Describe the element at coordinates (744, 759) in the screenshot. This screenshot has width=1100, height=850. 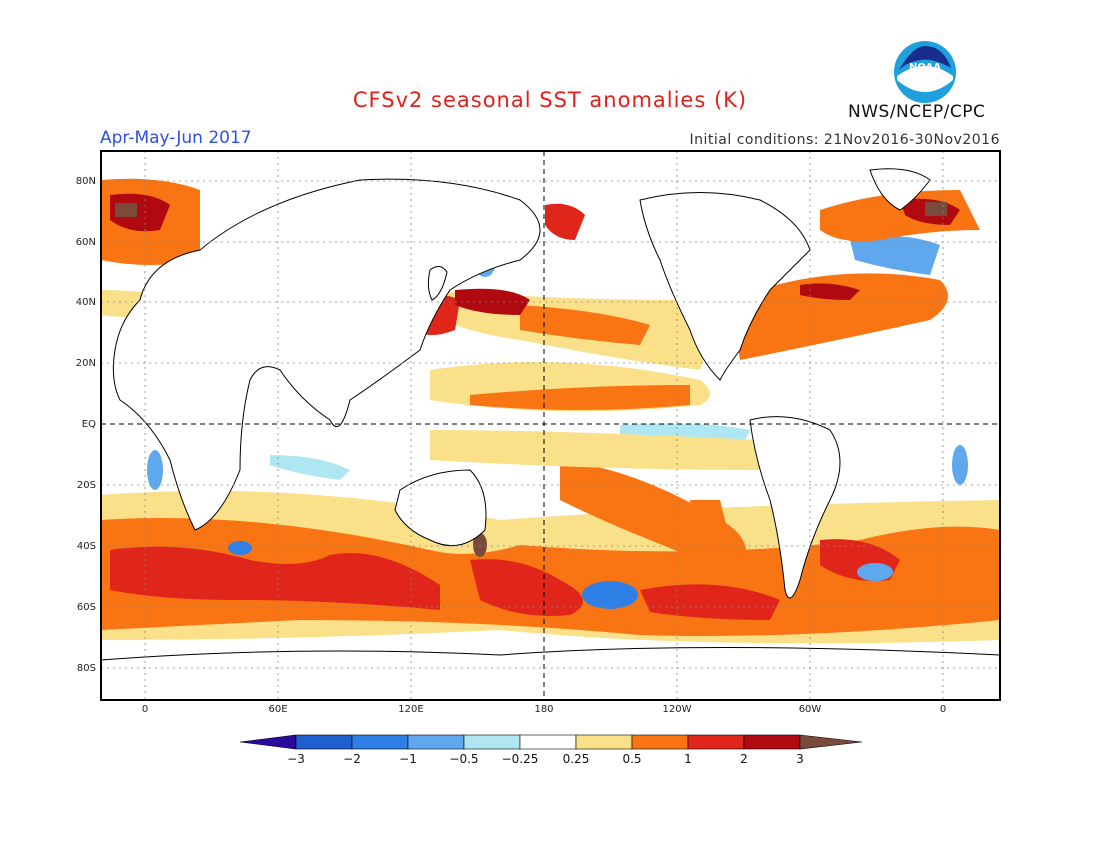
I see `colorbar-label: 2` at that location.